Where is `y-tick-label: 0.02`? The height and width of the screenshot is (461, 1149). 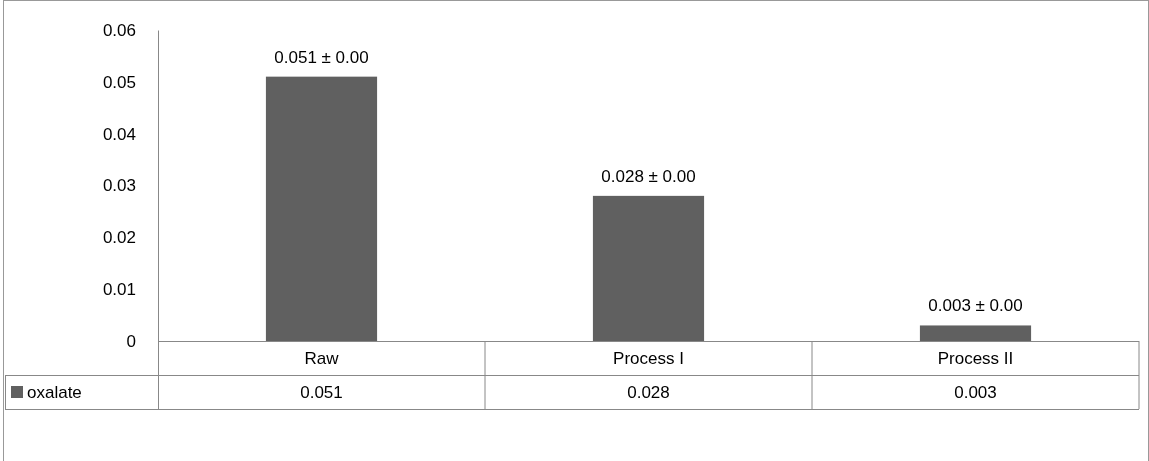
y-tick-label: 0.02 is located at coordinates (119, 238).